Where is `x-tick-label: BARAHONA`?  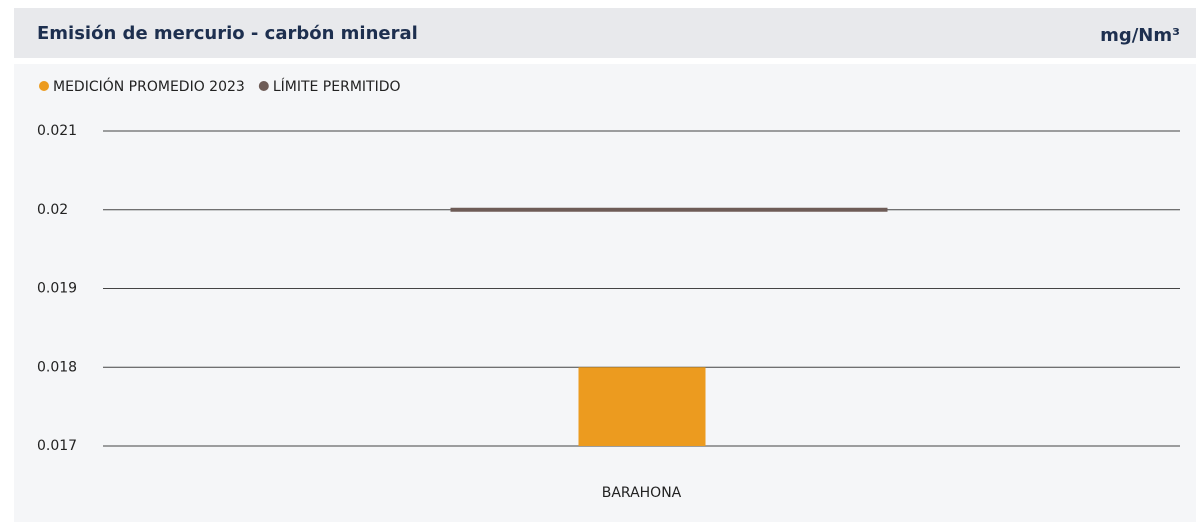 x-tick-label: BARAHONA is located at coordinates (642, 493).